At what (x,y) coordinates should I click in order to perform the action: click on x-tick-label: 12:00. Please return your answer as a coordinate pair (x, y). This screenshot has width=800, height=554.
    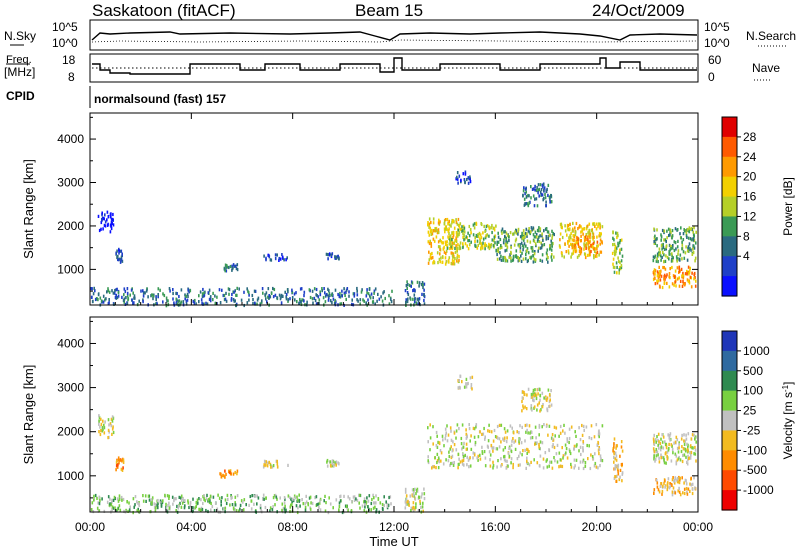
    Looking at the image, I should click on (394, 527).